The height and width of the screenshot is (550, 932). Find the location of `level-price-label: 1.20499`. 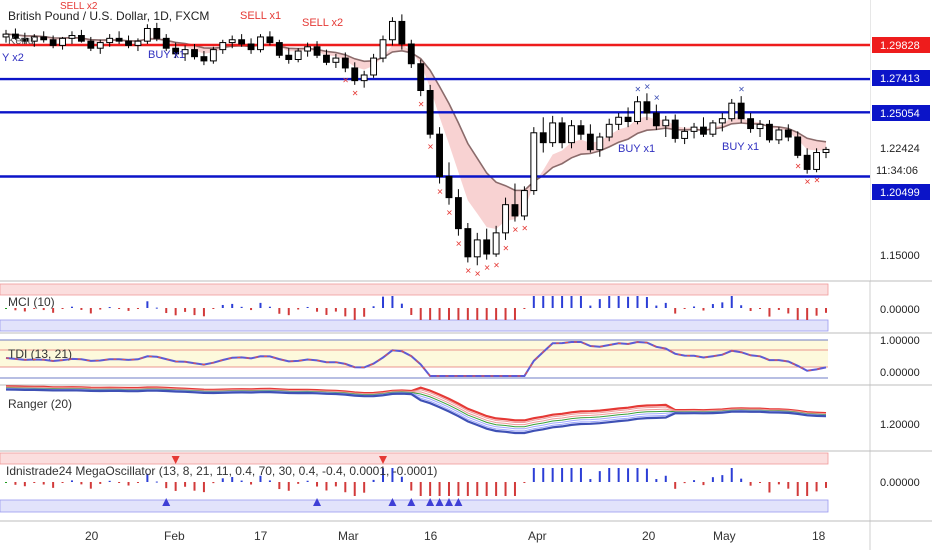

level-price-label: 1.20499 is located at coordinates (900, 193).